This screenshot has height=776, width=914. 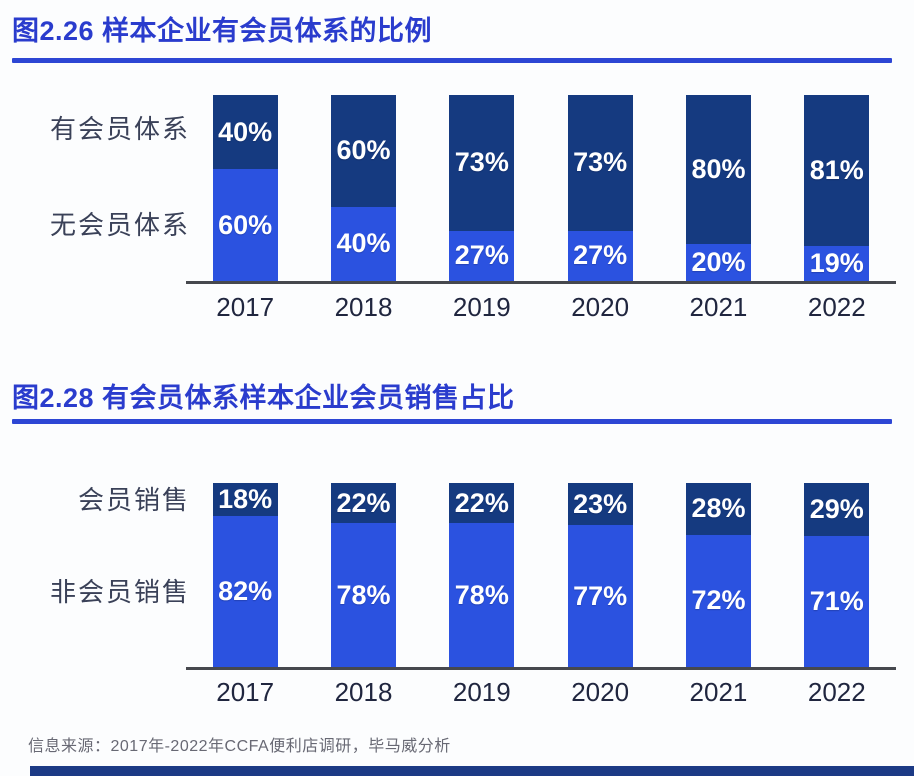 I want to click on bar-value-label: 82%, so click(x=245, y=591).